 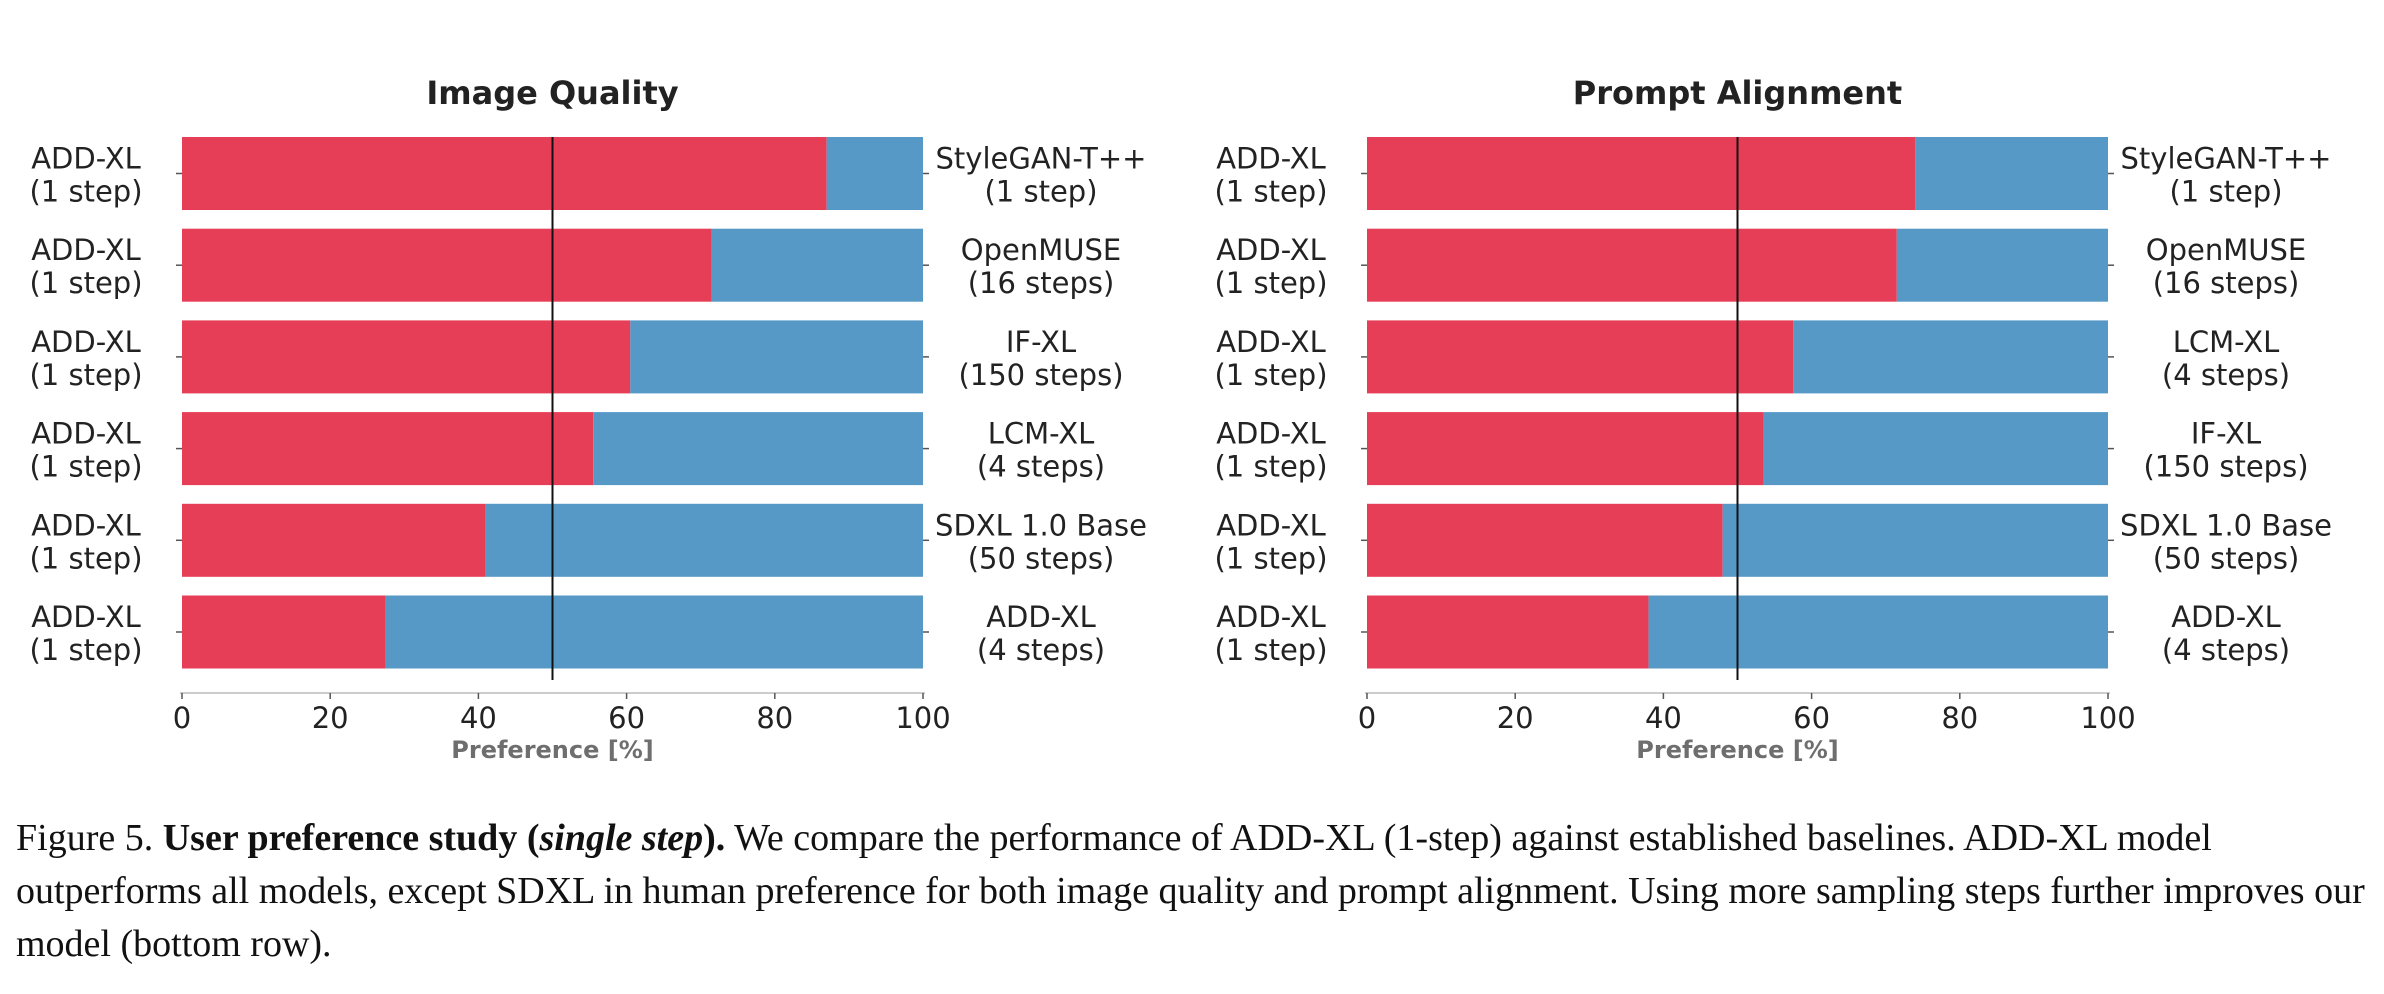 I want to click on chart-title: Prompt Alignment, so click(x=1737, y=93).